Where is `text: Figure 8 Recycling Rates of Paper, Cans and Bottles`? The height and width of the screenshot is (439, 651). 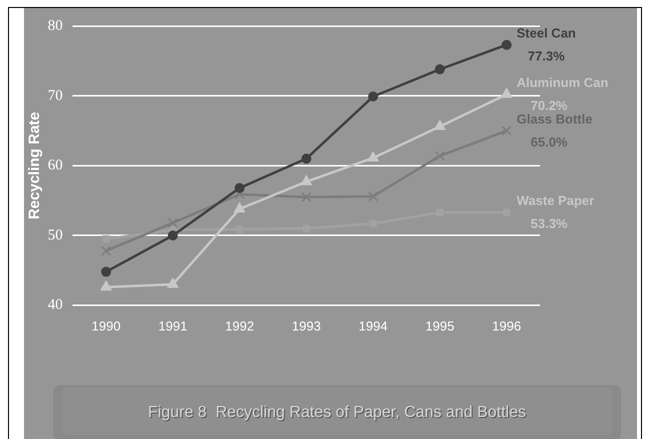 text: Figure 8 Recycling Rates of Paper, Cans and Bottles is located at coordinates (337, 413).